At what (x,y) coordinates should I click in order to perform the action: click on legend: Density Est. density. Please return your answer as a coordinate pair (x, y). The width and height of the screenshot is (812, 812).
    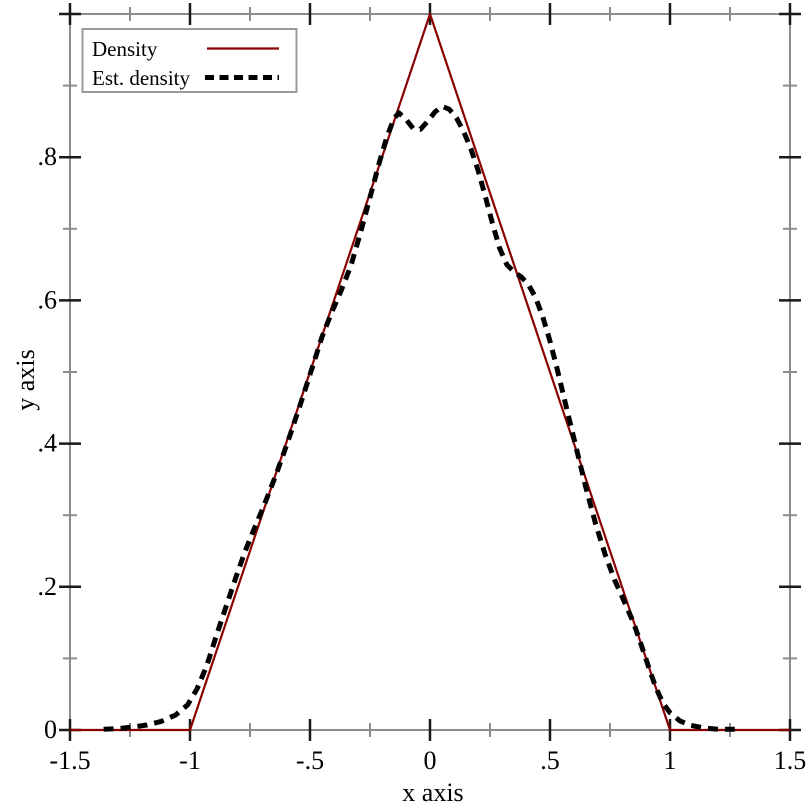
    Looking at the image, I should click on (189, 60).